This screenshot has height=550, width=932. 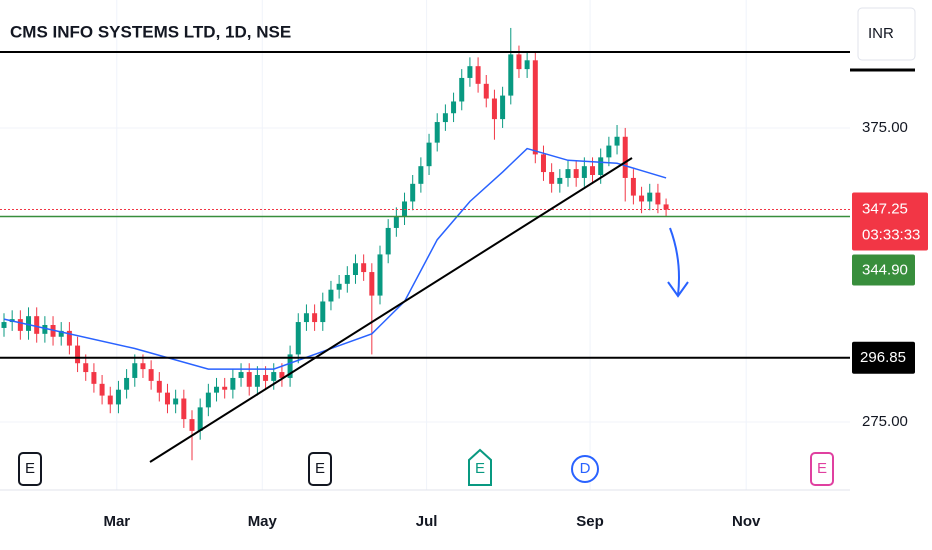 I want to click on down-arrow, so click(x=678, y=262).